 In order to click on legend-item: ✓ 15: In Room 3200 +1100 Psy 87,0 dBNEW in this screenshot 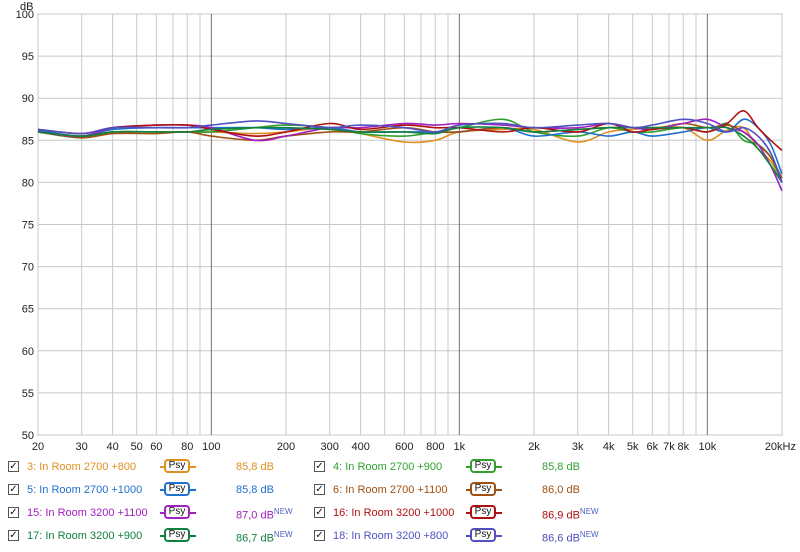, I will do `click(158, 514)`.